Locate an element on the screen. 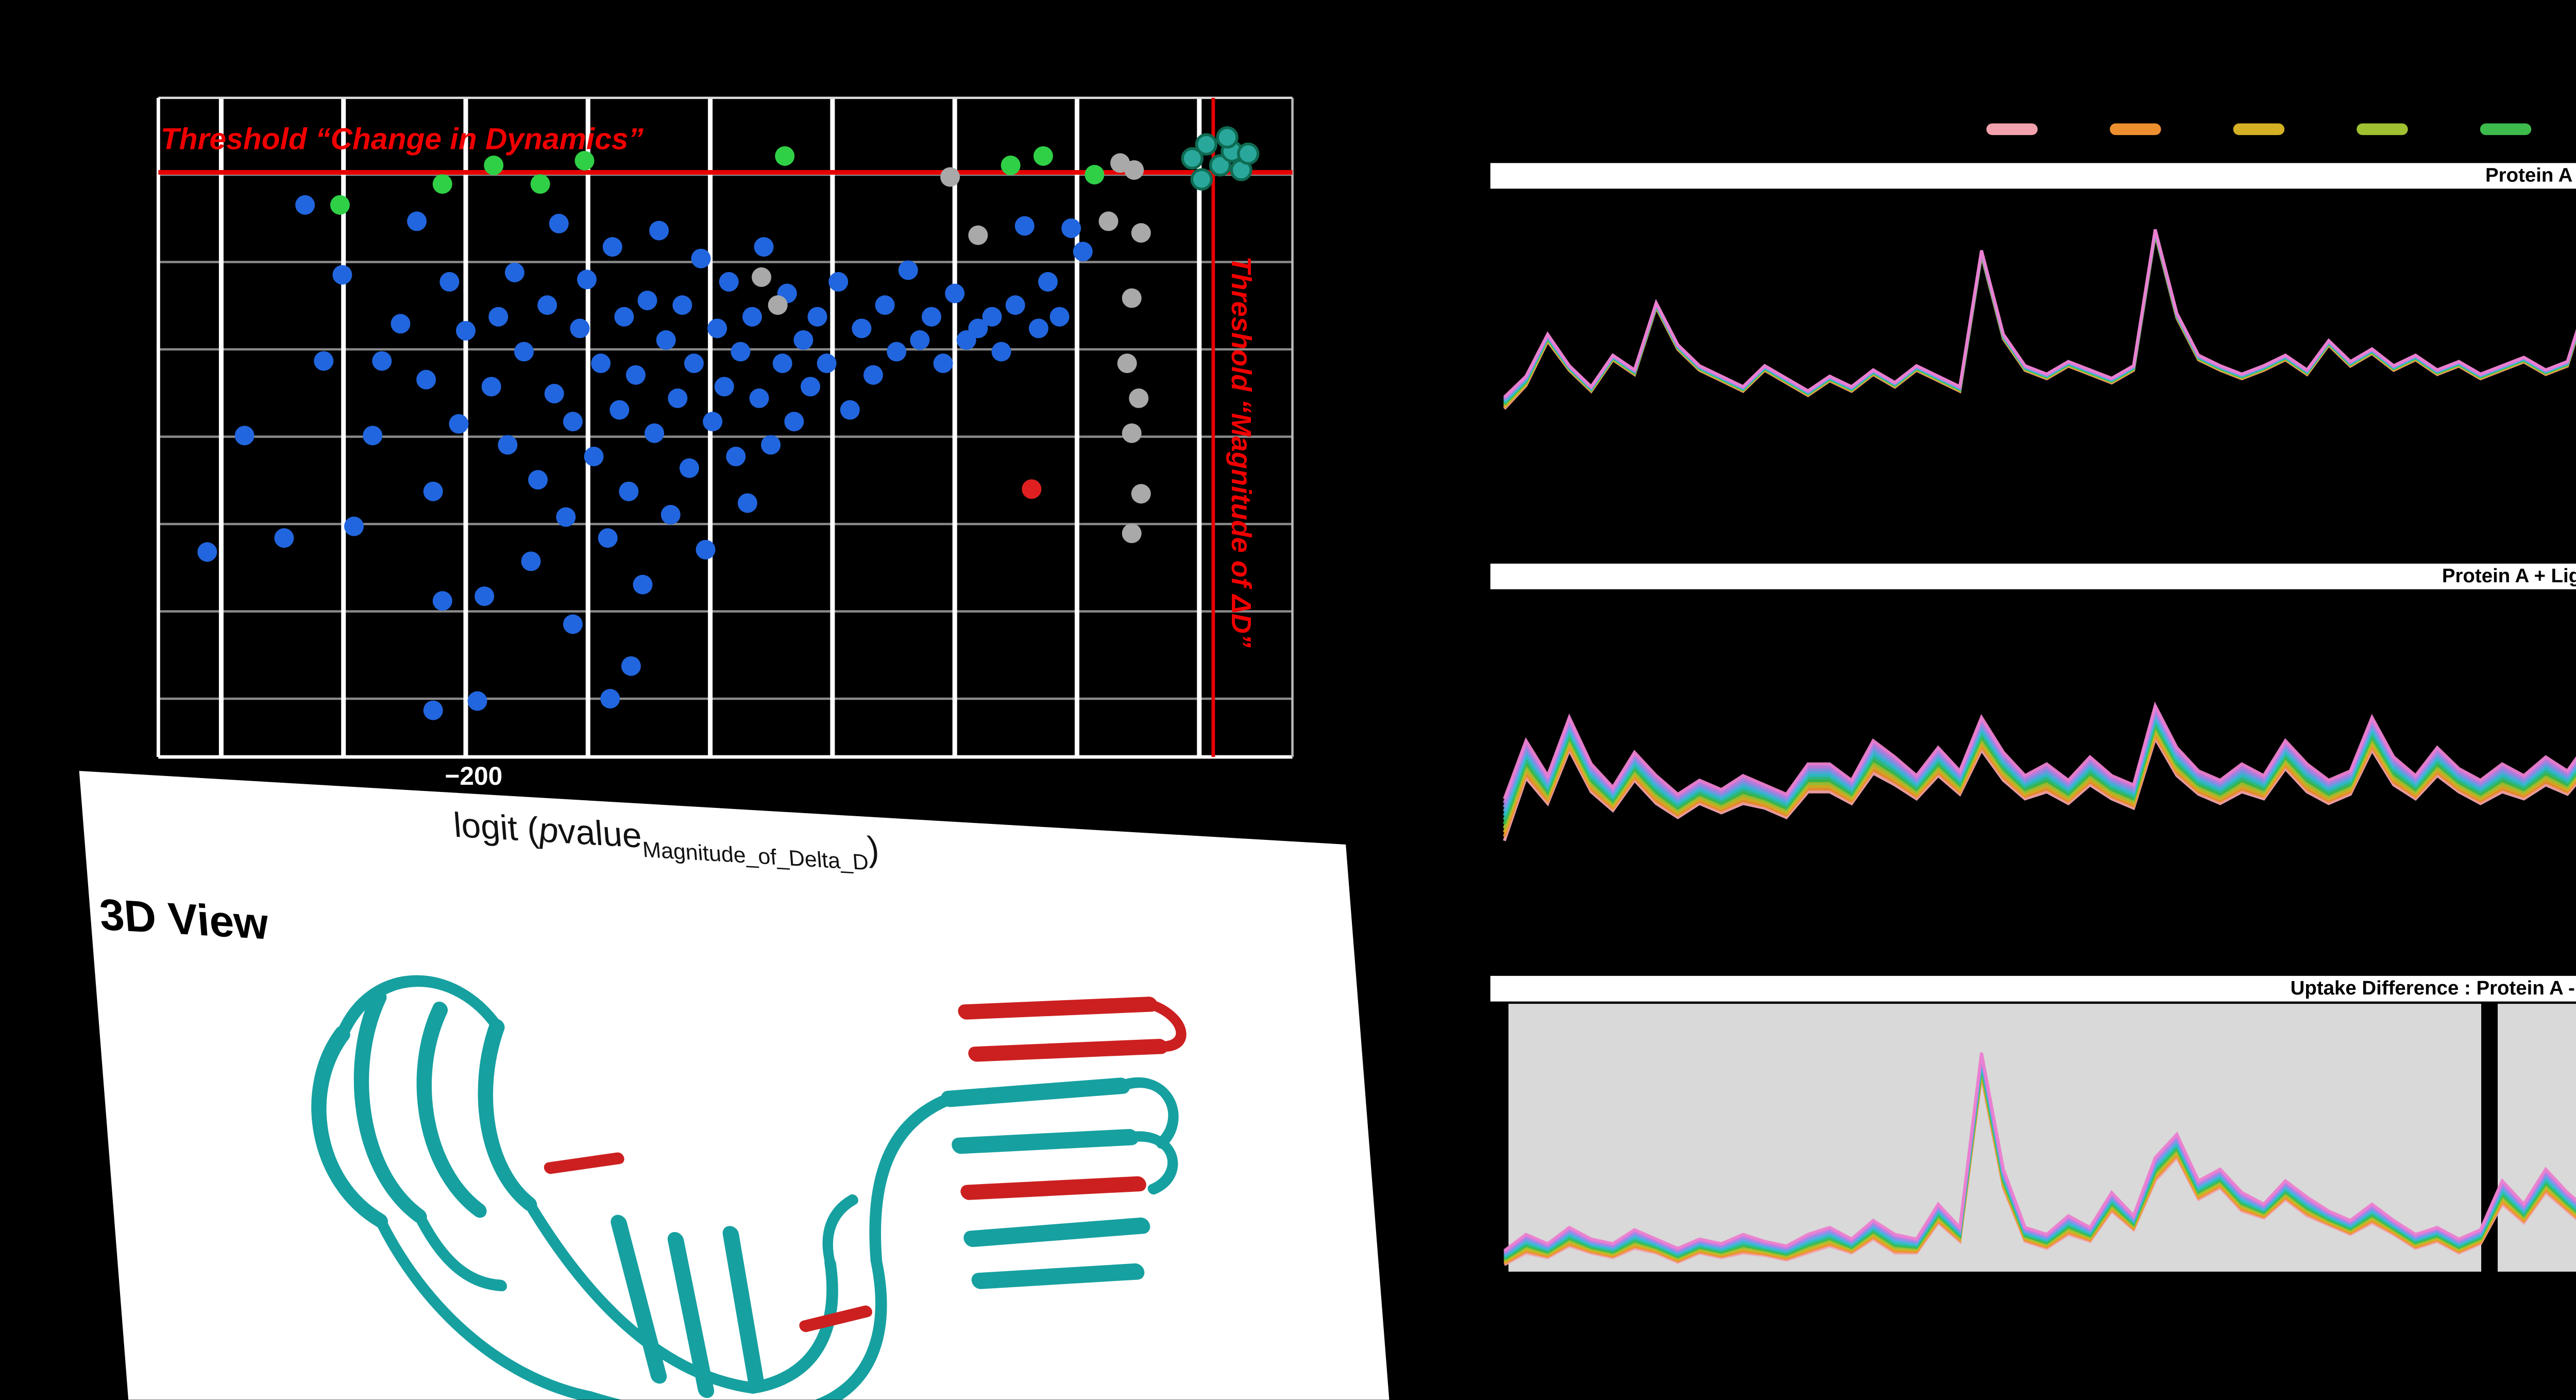 This screenshot has height=1400, width=2576. scatter-point-red is located at coordinates (1032, 489).